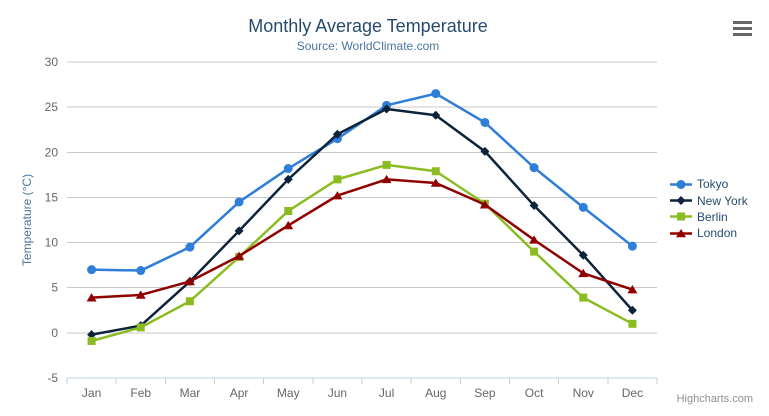 This screenshot has height=416, width=769. I want to click on point-london-jun, so click(337, 195).